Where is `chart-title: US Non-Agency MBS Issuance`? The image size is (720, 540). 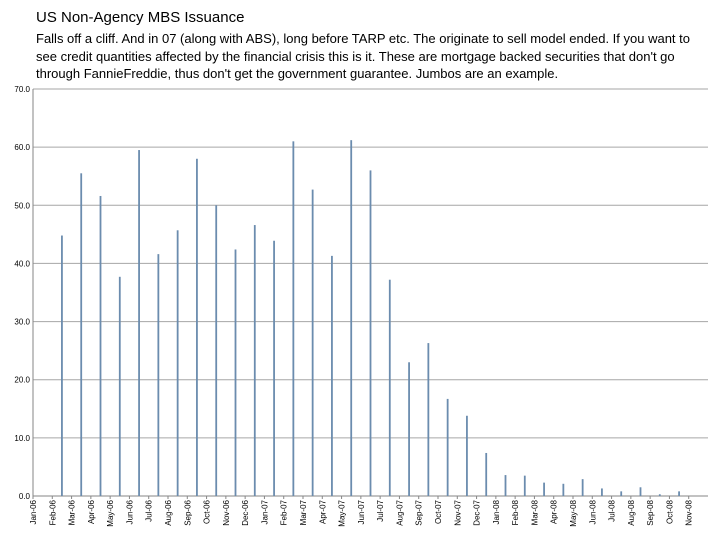 chart-title: US Non-Agency MBS Issuance is located at coordinates (140, 17).